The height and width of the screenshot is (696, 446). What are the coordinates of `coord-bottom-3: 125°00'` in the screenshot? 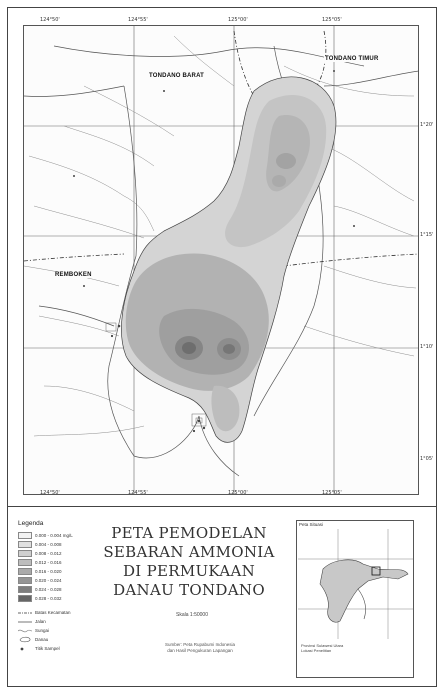 It's located at (238, 493).